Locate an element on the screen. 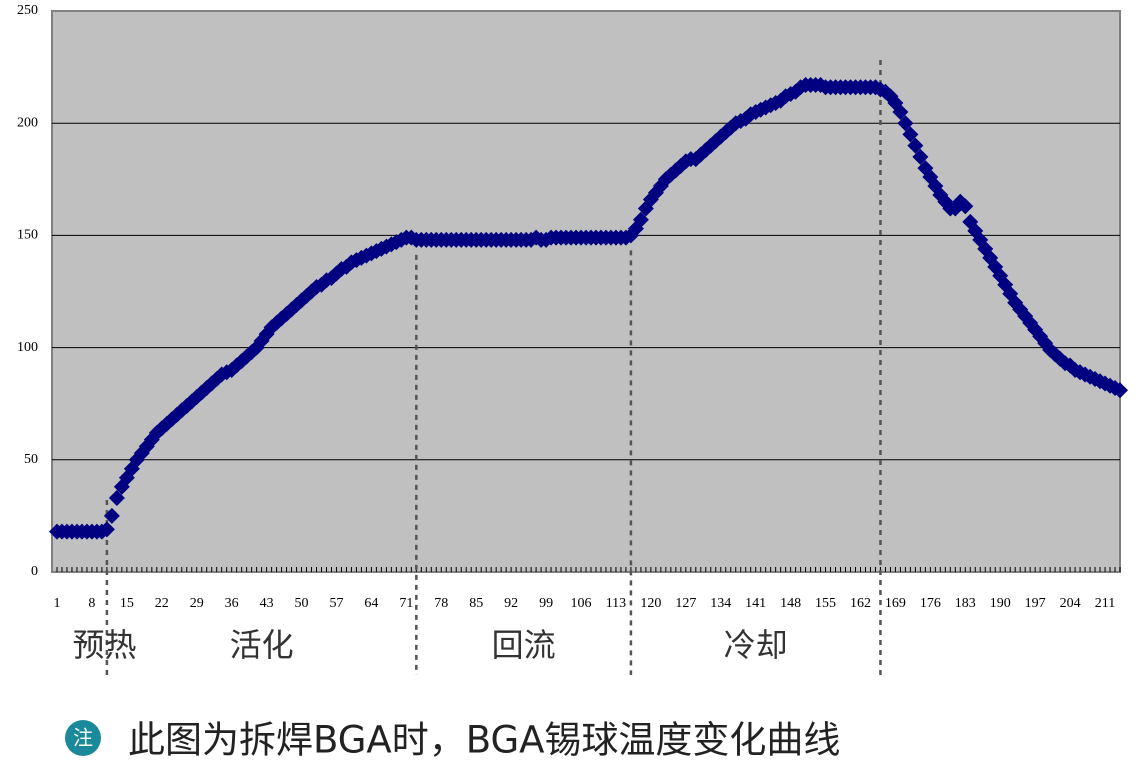 Image resolution: width=1141 pixels, height=771 pixels. x-tick-label: 190 is located at coordinates (1000, 603).